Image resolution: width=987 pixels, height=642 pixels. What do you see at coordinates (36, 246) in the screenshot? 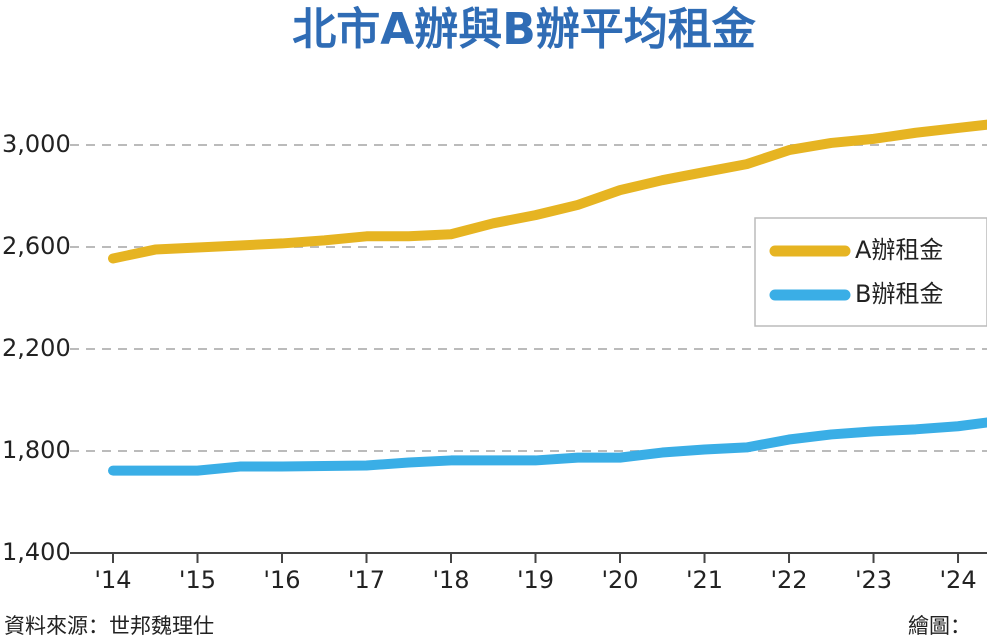
I see `y-tick-label: 2,600` at bounding box center [36, 246].